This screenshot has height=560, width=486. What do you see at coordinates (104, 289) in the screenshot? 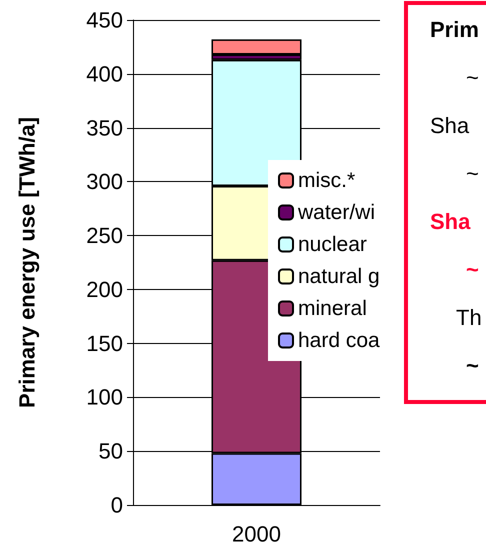
I see `y-tick-label: 200` at bounding box center [104, 289].